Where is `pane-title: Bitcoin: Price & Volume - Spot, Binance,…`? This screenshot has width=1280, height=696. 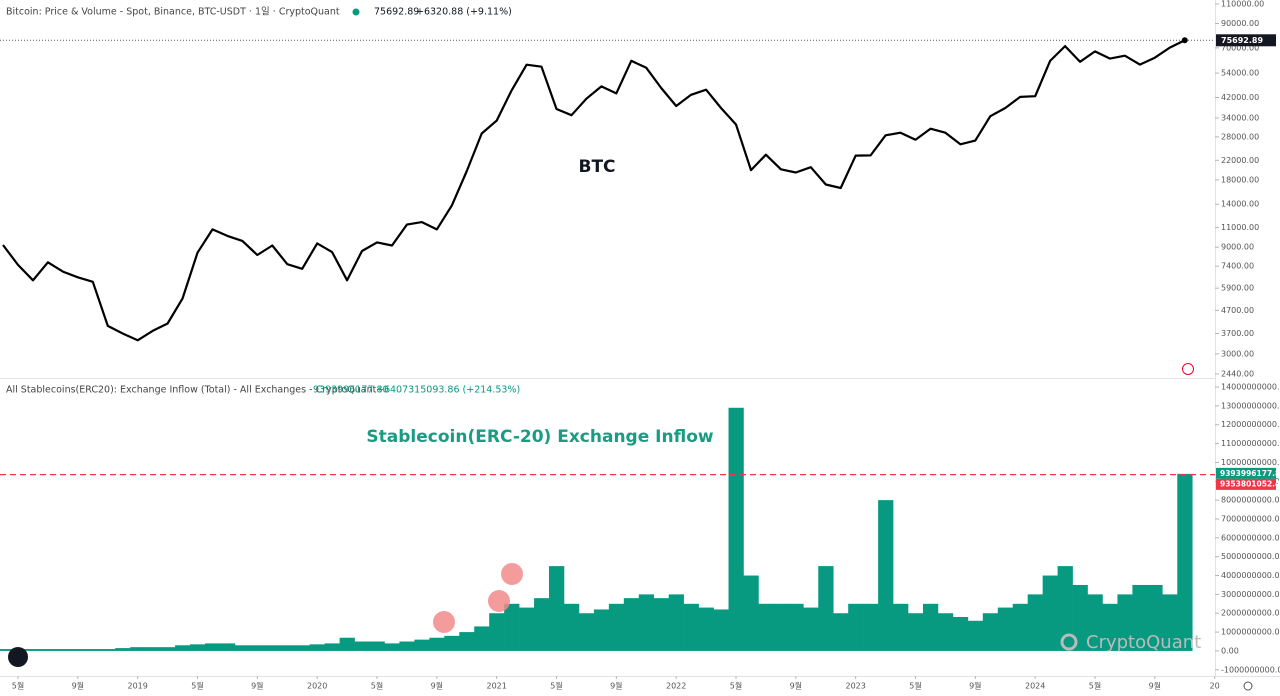
pane-title: Bitcoin: Price & Volume - Spot, Binance,… is located at coordinates (173, 12).